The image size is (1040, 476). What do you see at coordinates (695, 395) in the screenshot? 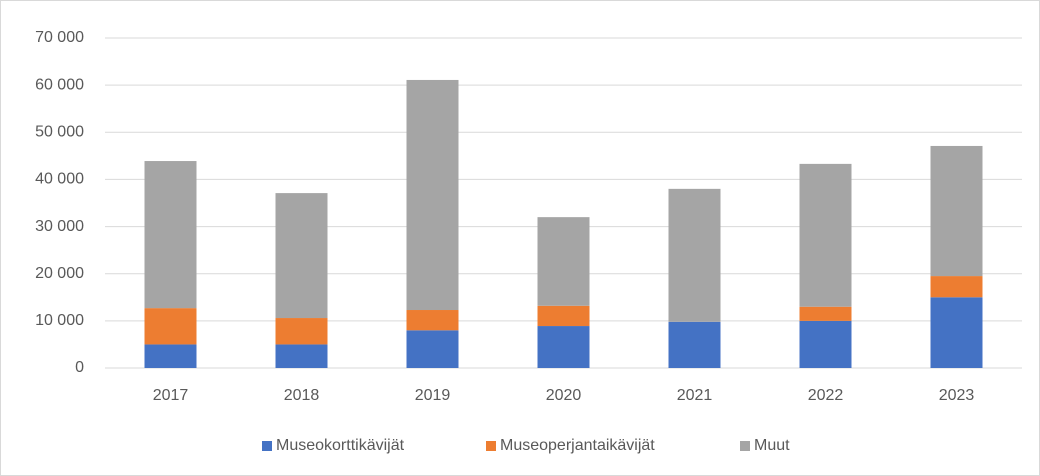
I see `x-tick-label: 2021` at bounding box center [695, 395].